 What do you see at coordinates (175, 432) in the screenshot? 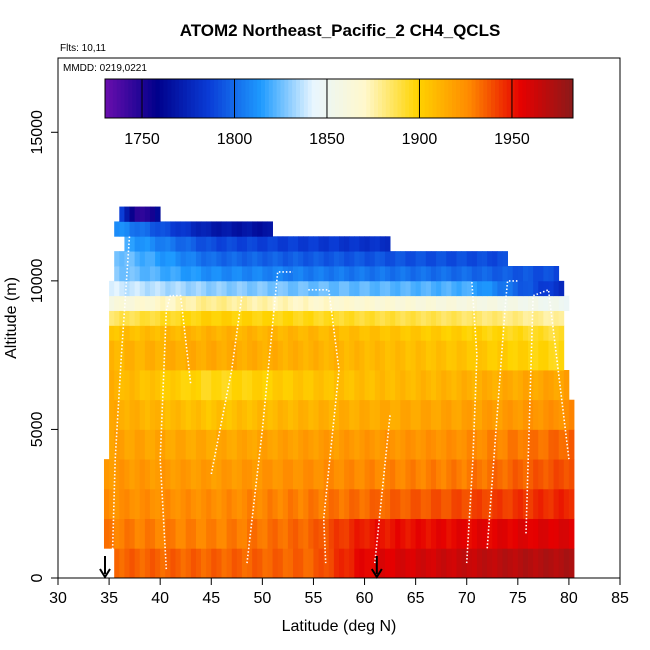
I see `flight-track` at bounding box center [175, 432].